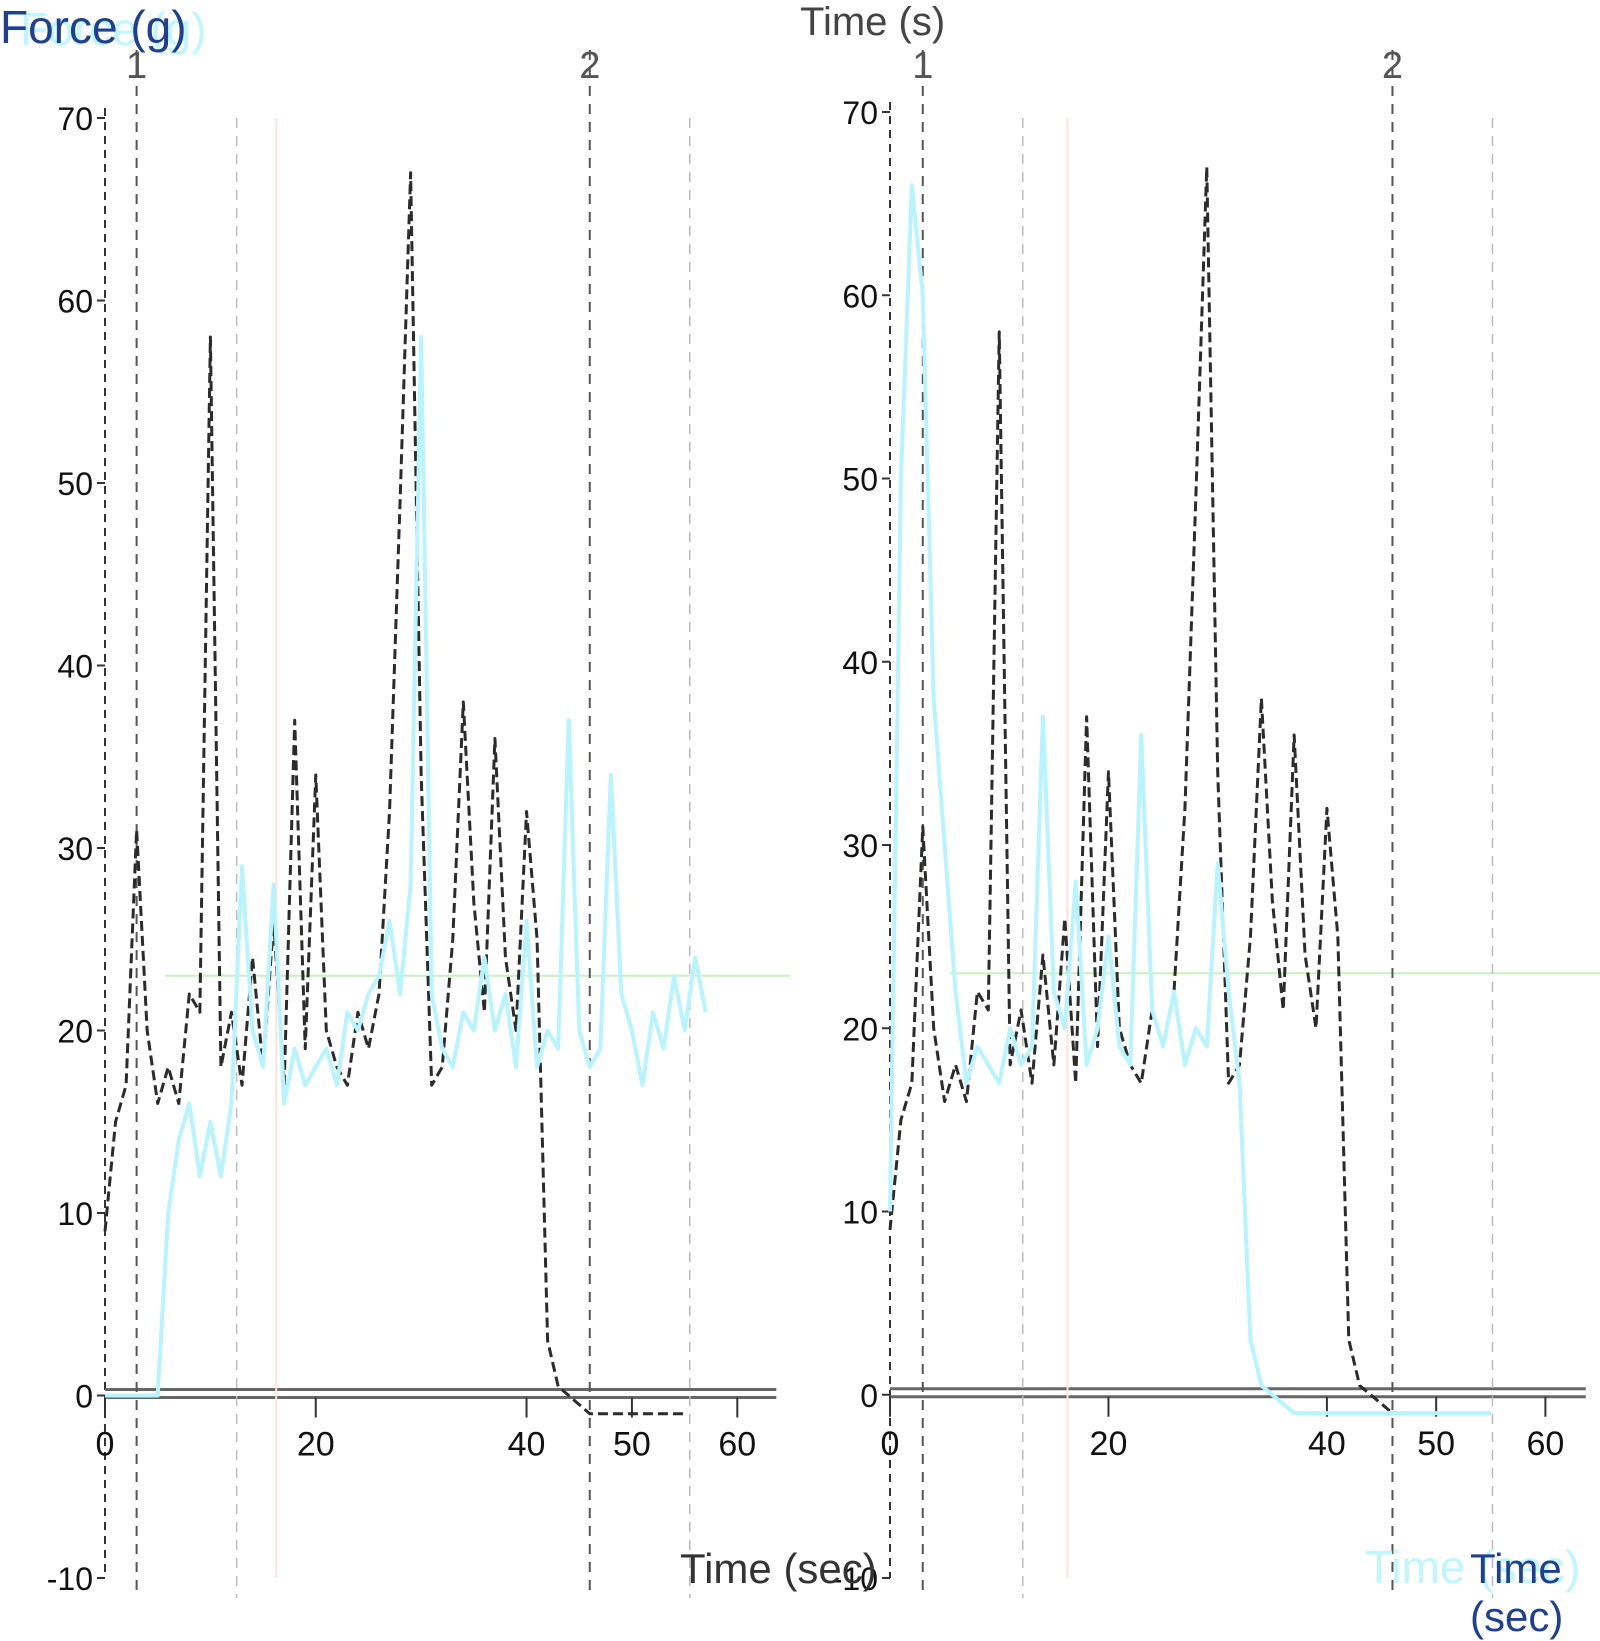 The image size is (1600, 1641). What do you see at coordinates (93, 27) in the screenshot?
I see `y-axis-label: Force (g)` at bounding box center [93, 27].